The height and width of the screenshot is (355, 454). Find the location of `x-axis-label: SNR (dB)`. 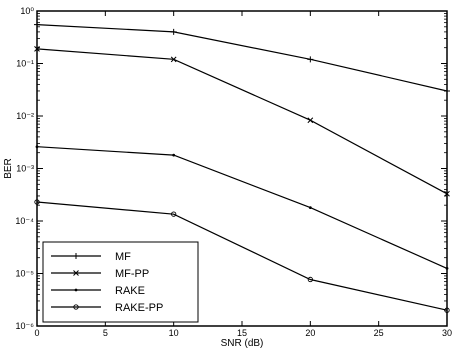

x-axis-label: SNR (dB) is located at coordinates (242, 343).